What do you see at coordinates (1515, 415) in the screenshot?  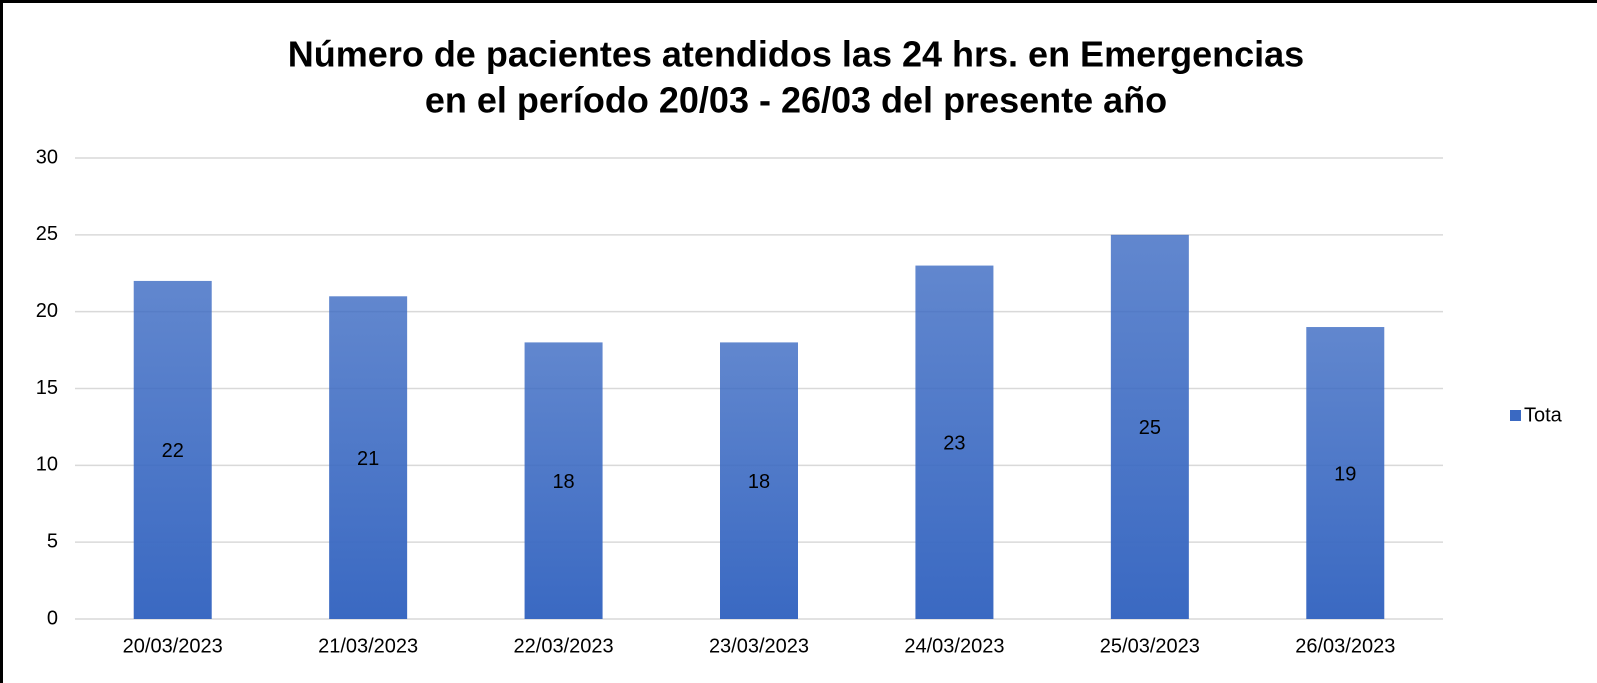 I see `legend-swatch` at bounding box center [1515, 415].